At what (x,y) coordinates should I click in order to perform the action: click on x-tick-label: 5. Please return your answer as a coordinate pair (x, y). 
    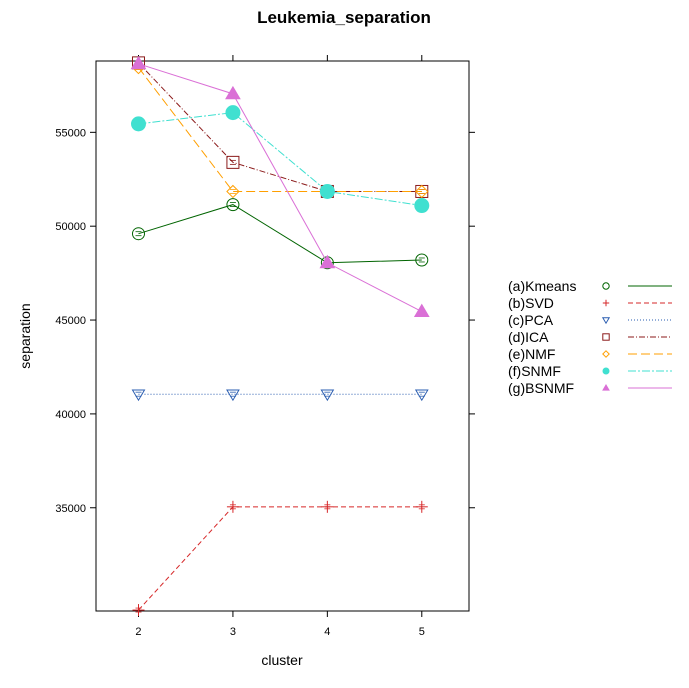
    Looking at the image, I should click on (422, 632).